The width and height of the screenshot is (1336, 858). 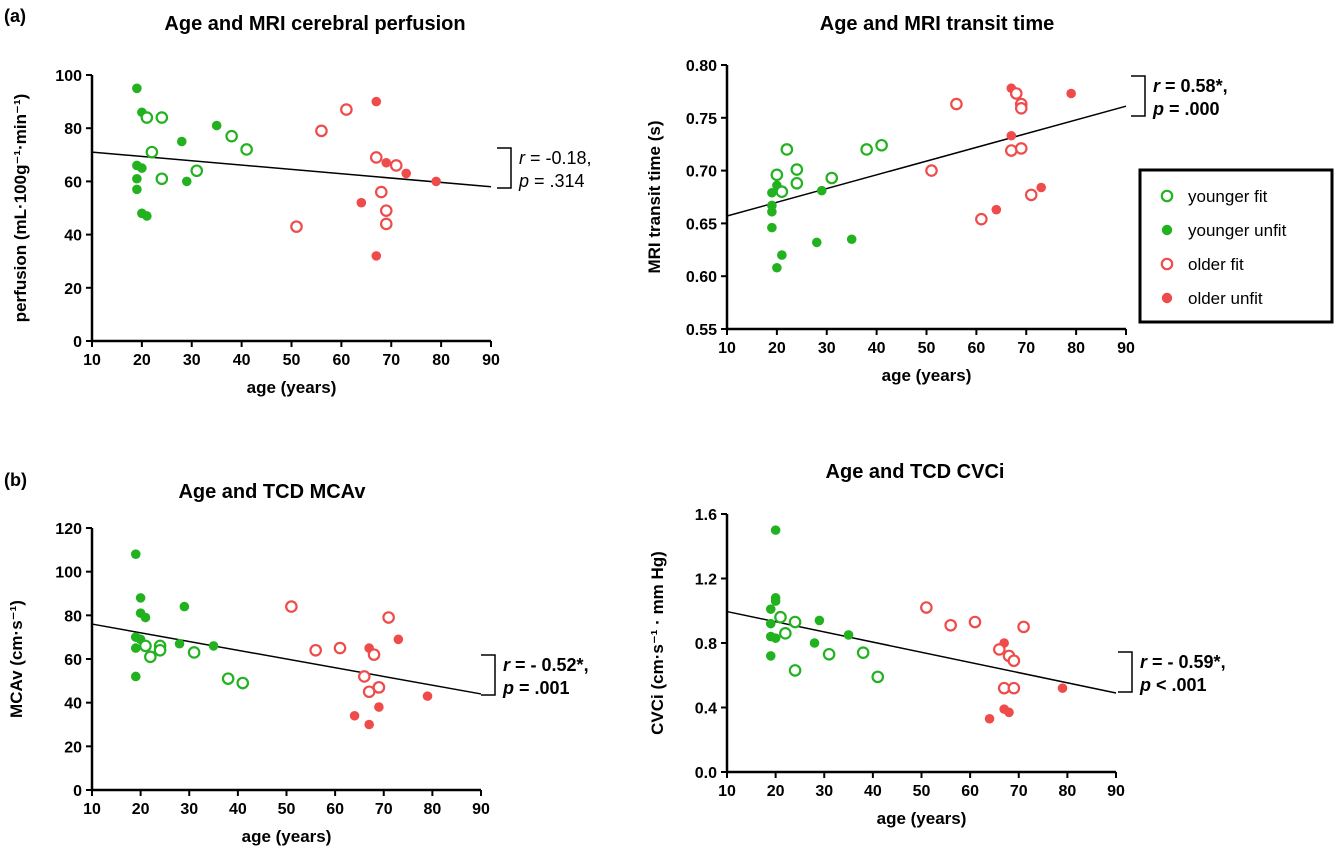 What do you see at coordinates (77, 342) in the screenshot?
I see `y-tick-label: 0` at bounding box center [77, 342].